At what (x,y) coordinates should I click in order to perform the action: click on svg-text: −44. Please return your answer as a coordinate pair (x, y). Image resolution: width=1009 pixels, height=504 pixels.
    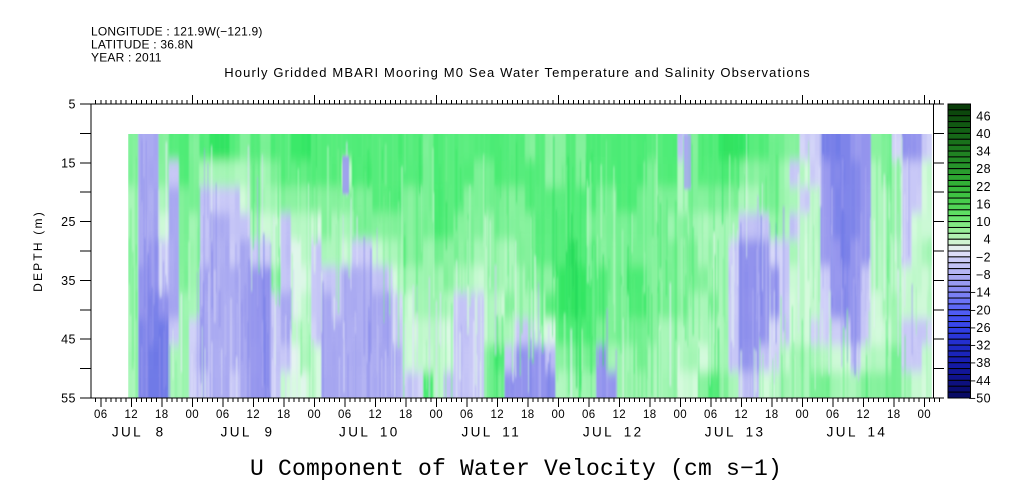
    Looking at the image, I should click on (980, 381).